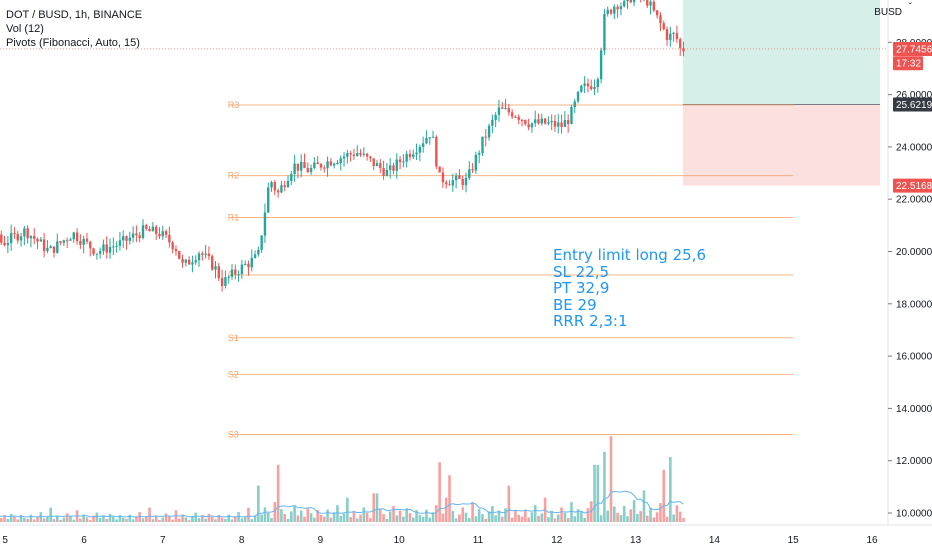  What do you see at coordinates (163, 540) in the screenshot?
I see `time-tick-label: 7` at bounding box center [163, 540].